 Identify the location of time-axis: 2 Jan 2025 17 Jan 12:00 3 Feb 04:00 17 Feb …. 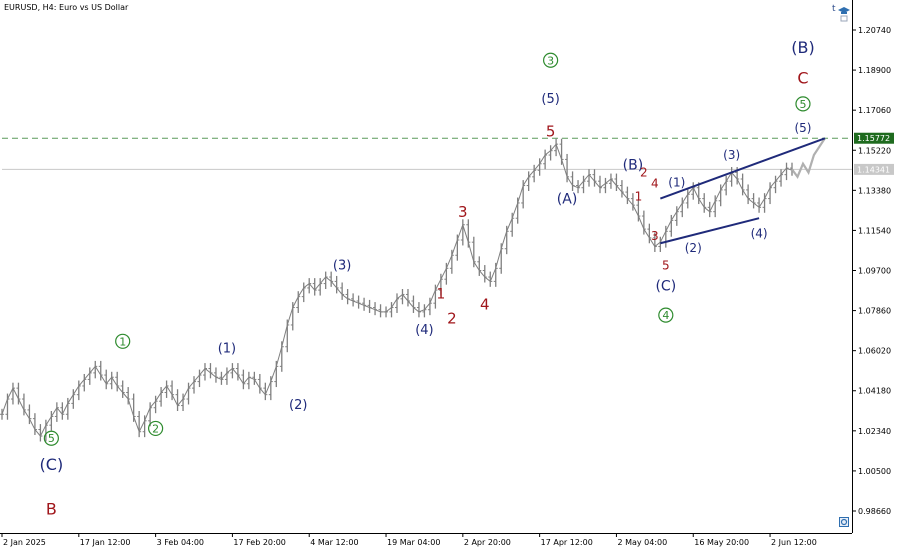
(409, 540).